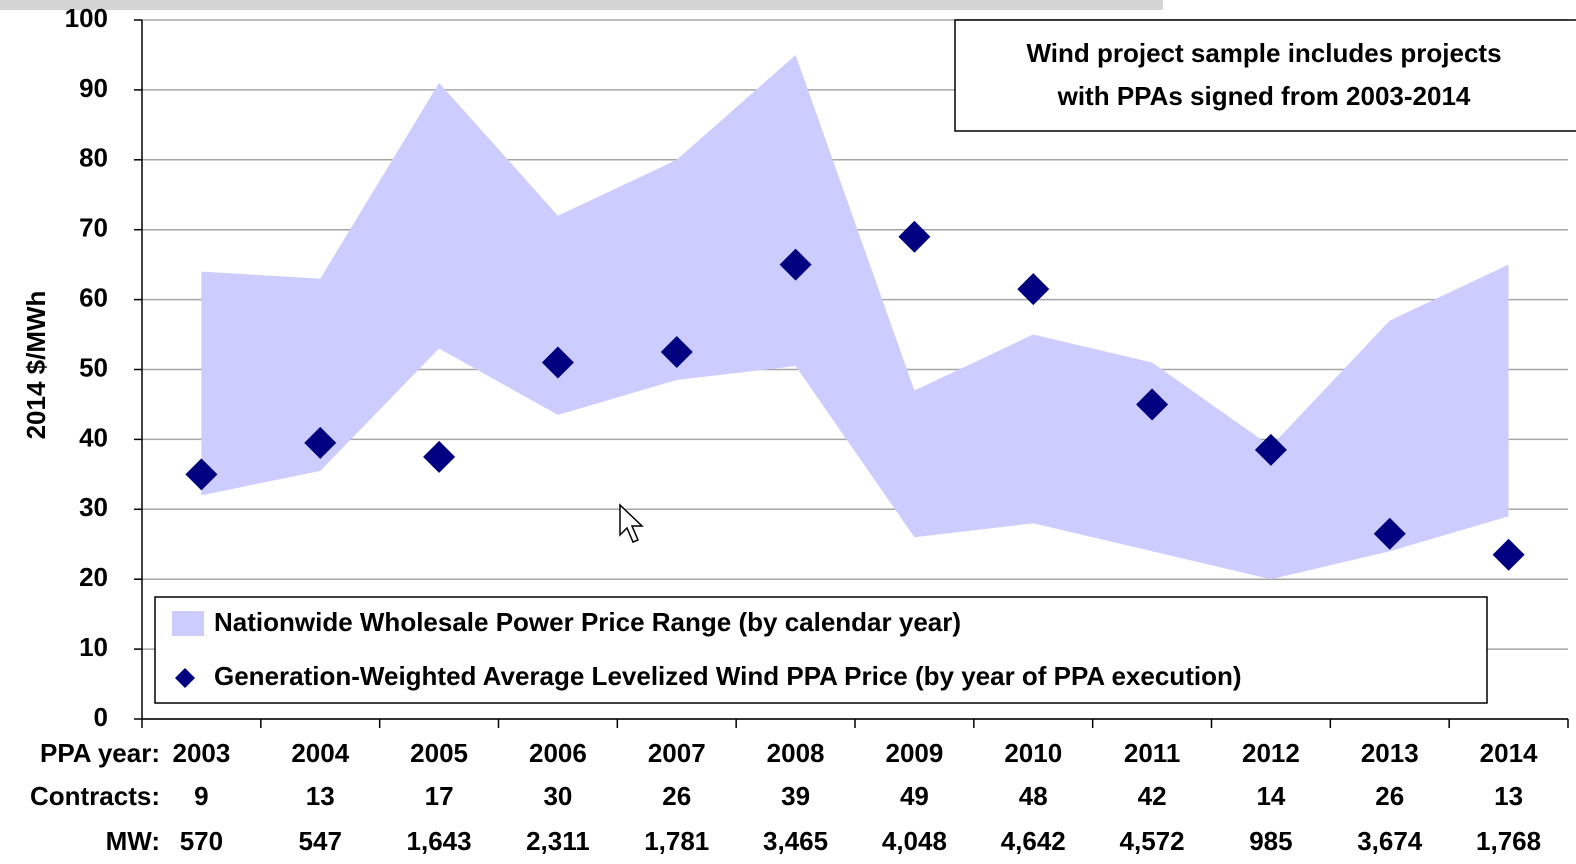 The image size is (1576, 864). Describe the element at coordinates (320, 753) in the screenshot. I see `x-tick-label: 2004` at that location.